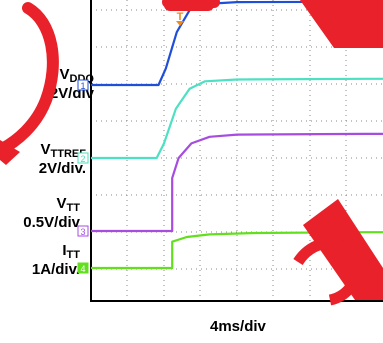  What do you see at coordinates (68, 154) in the screenshot?
I see `ch2-name-sub: TTREF` at bounding box center [68, 154].